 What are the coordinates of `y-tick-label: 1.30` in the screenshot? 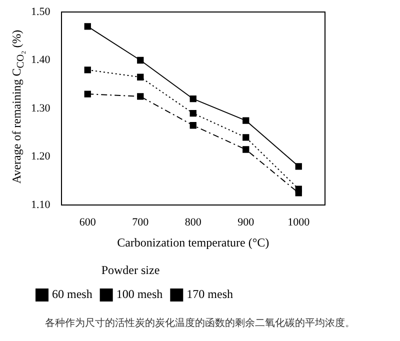 It's located at (41, 108).